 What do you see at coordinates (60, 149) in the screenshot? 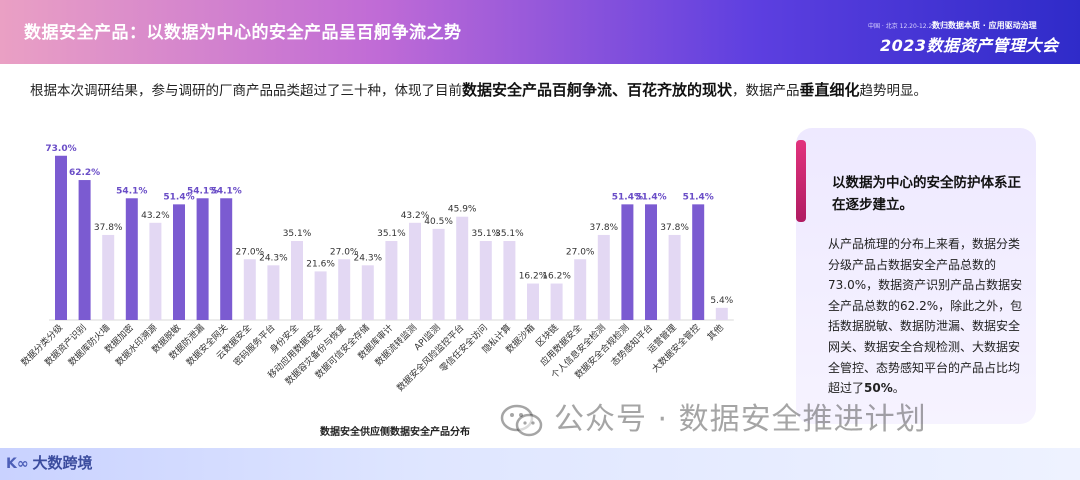
I see `bar-value-0: 73.0%` at bounding box center [60, 149].